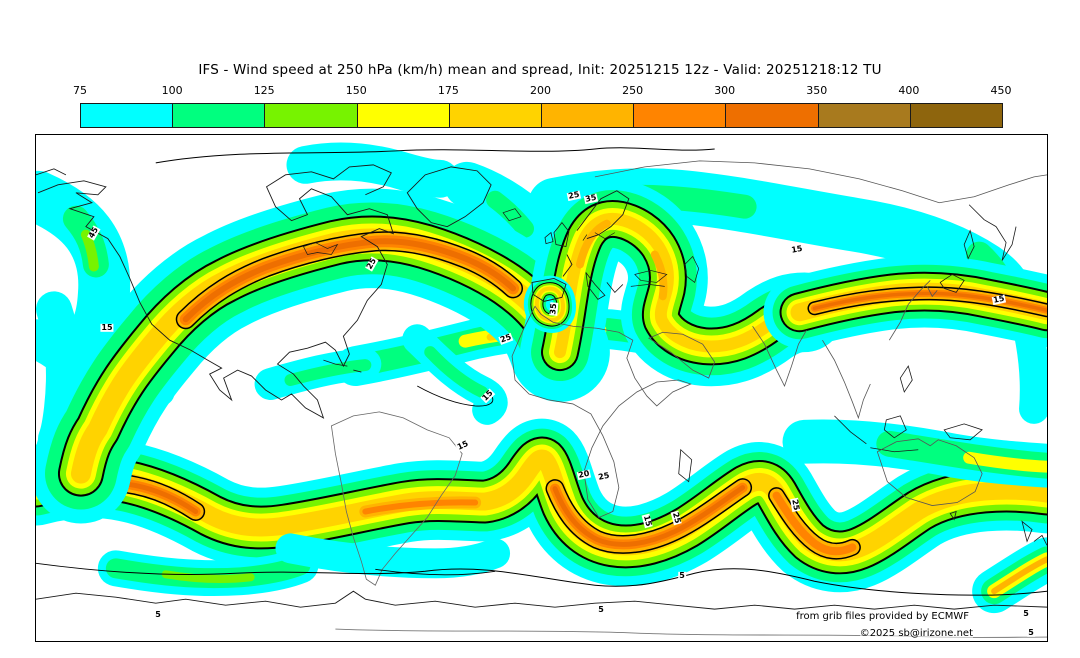 The height and width of the screenshot is (658, 1080). What do you see at coordinates (916, 633) in the screenshot?
I see `credit-copyright: ©2025 sb@irizone.net` at bounding box center [916, 633].